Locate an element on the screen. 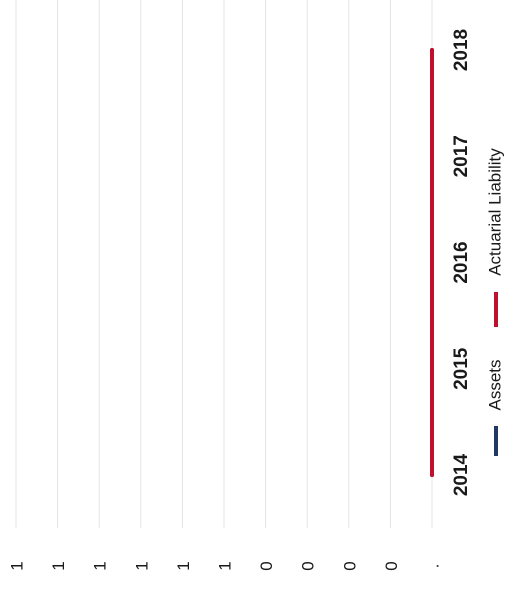  x-tick-label: 2016 is located at coordinates (461, 262).